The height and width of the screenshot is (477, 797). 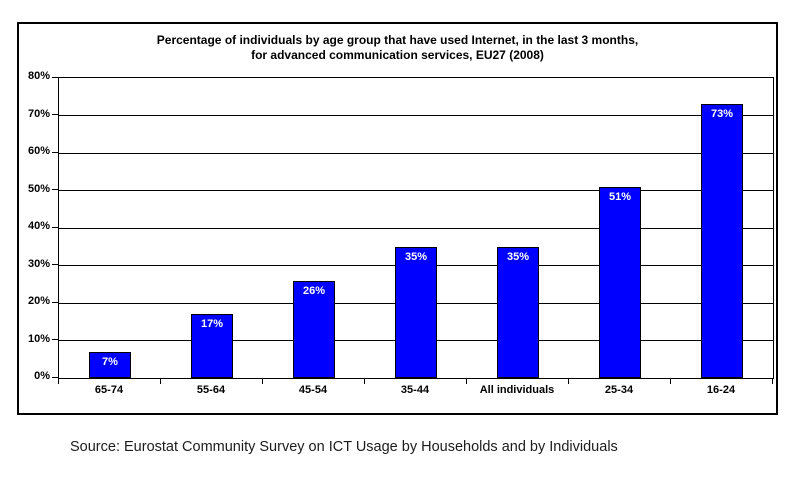 What do you see at coordinates (38, 338) in the screenshot?
I see `y-tick-label: 10%` at bounding box center [38, 338].